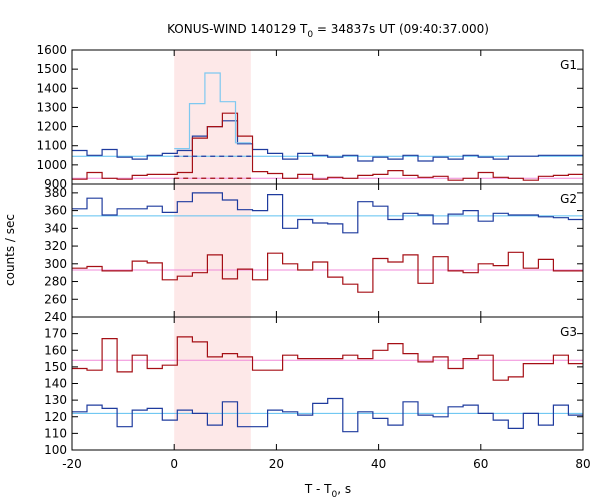 This screenshot has height=500, width=600. I want to click on x-axis-label: T - T0, s, so click(327, 491).